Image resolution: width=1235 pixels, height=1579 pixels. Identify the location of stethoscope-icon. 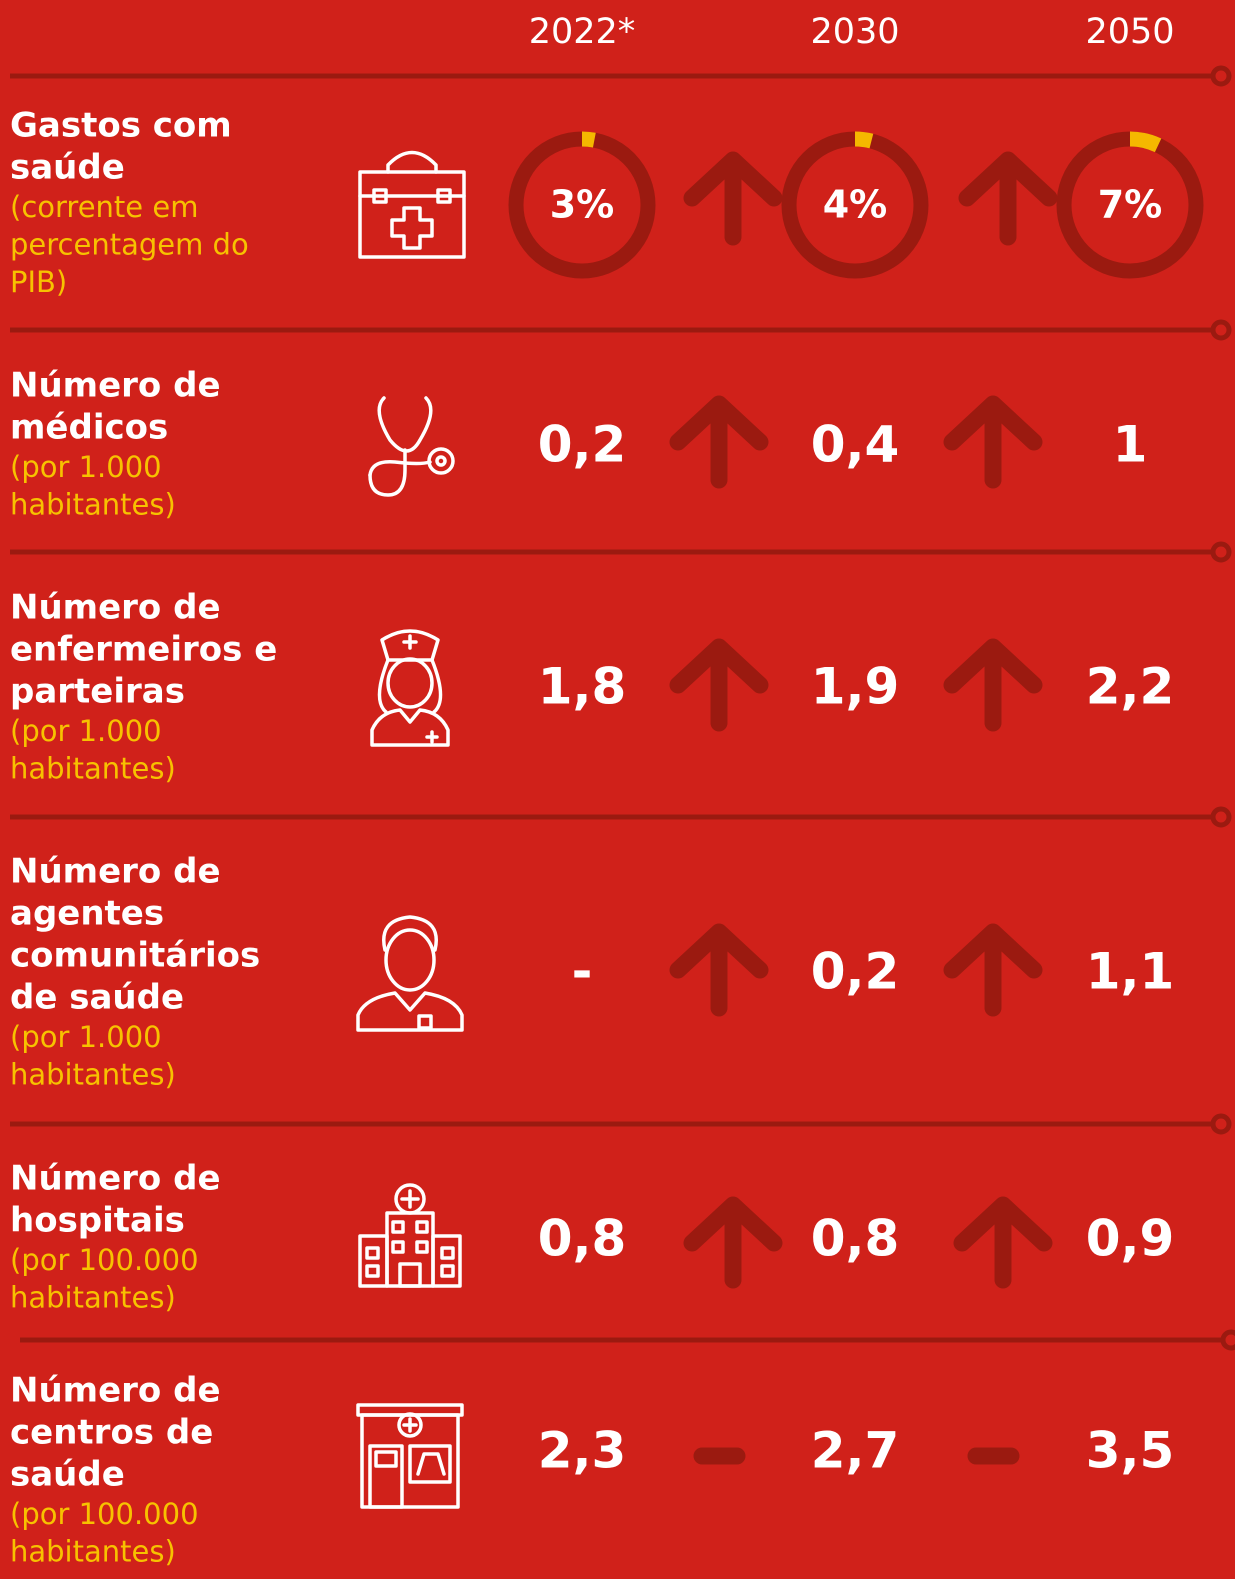
(411, 446).